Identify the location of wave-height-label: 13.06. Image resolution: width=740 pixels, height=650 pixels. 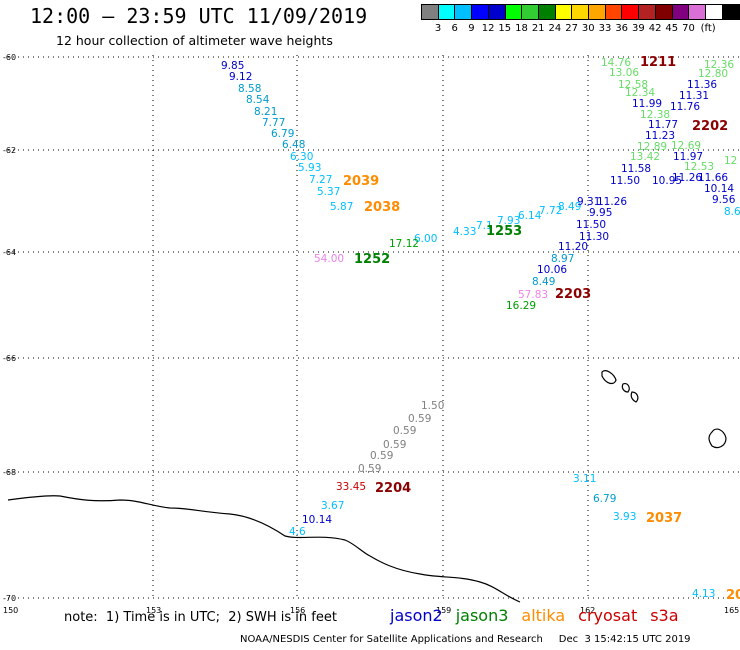
(624, 73).